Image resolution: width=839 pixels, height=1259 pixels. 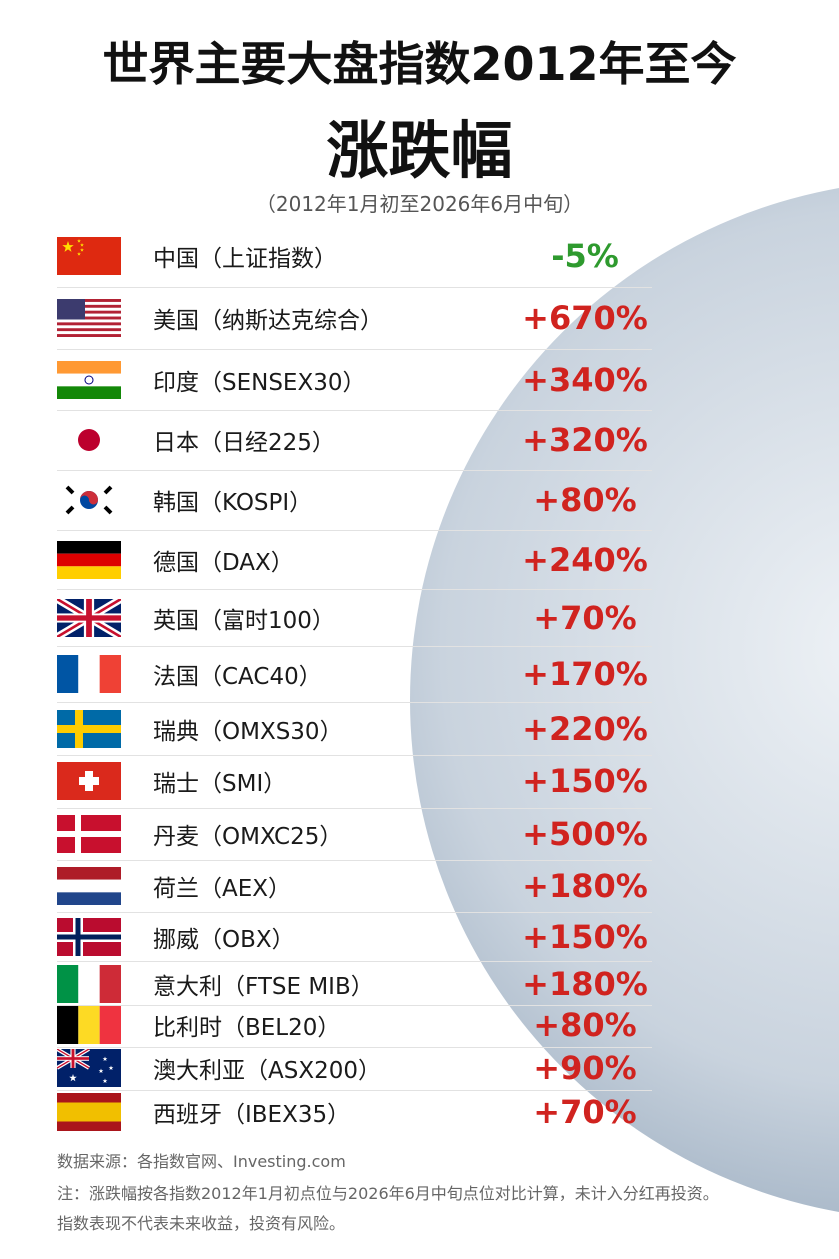 I want to click on subtitle: （2012年1月初至2026年6月中旬）, so click(x=419, y=204).